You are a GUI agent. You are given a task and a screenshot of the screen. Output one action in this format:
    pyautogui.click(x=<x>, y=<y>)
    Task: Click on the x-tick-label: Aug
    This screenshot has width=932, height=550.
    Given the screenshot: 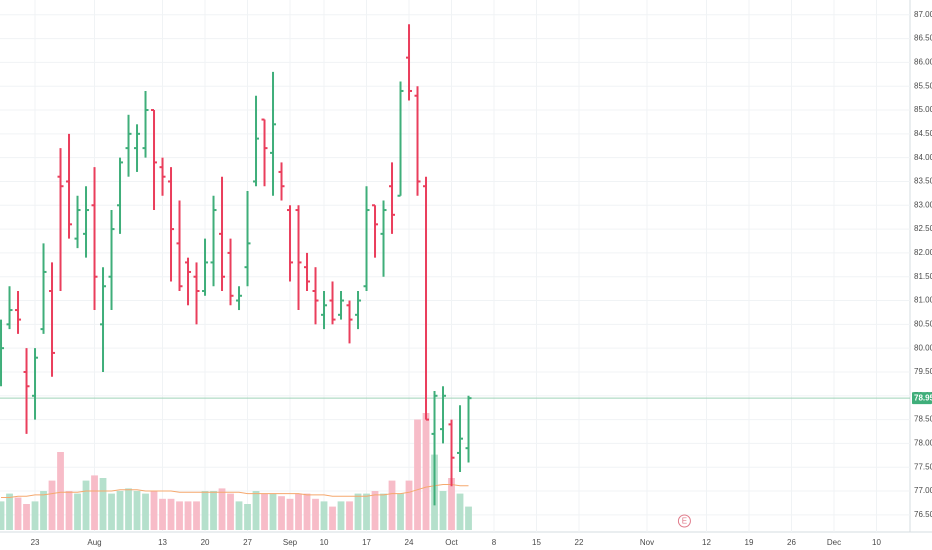 What is the action you would take?
    pyautogui.click(x=94, y=542)
    